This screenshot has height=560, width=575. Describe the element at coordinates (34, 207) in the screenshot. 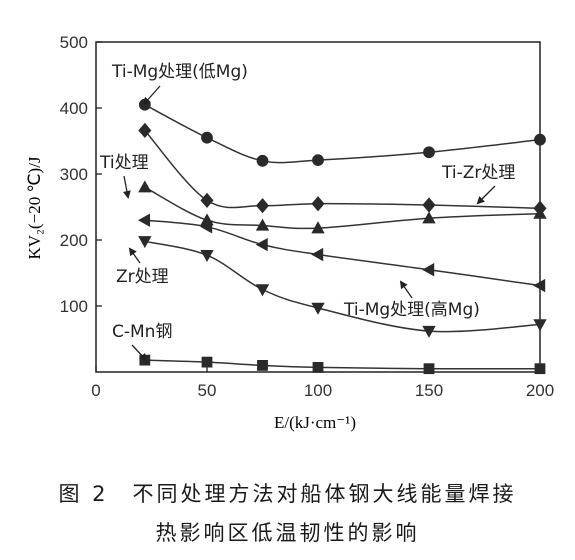

I see `y-axis-label: KV₂(−20 ℃)/J` at that location.